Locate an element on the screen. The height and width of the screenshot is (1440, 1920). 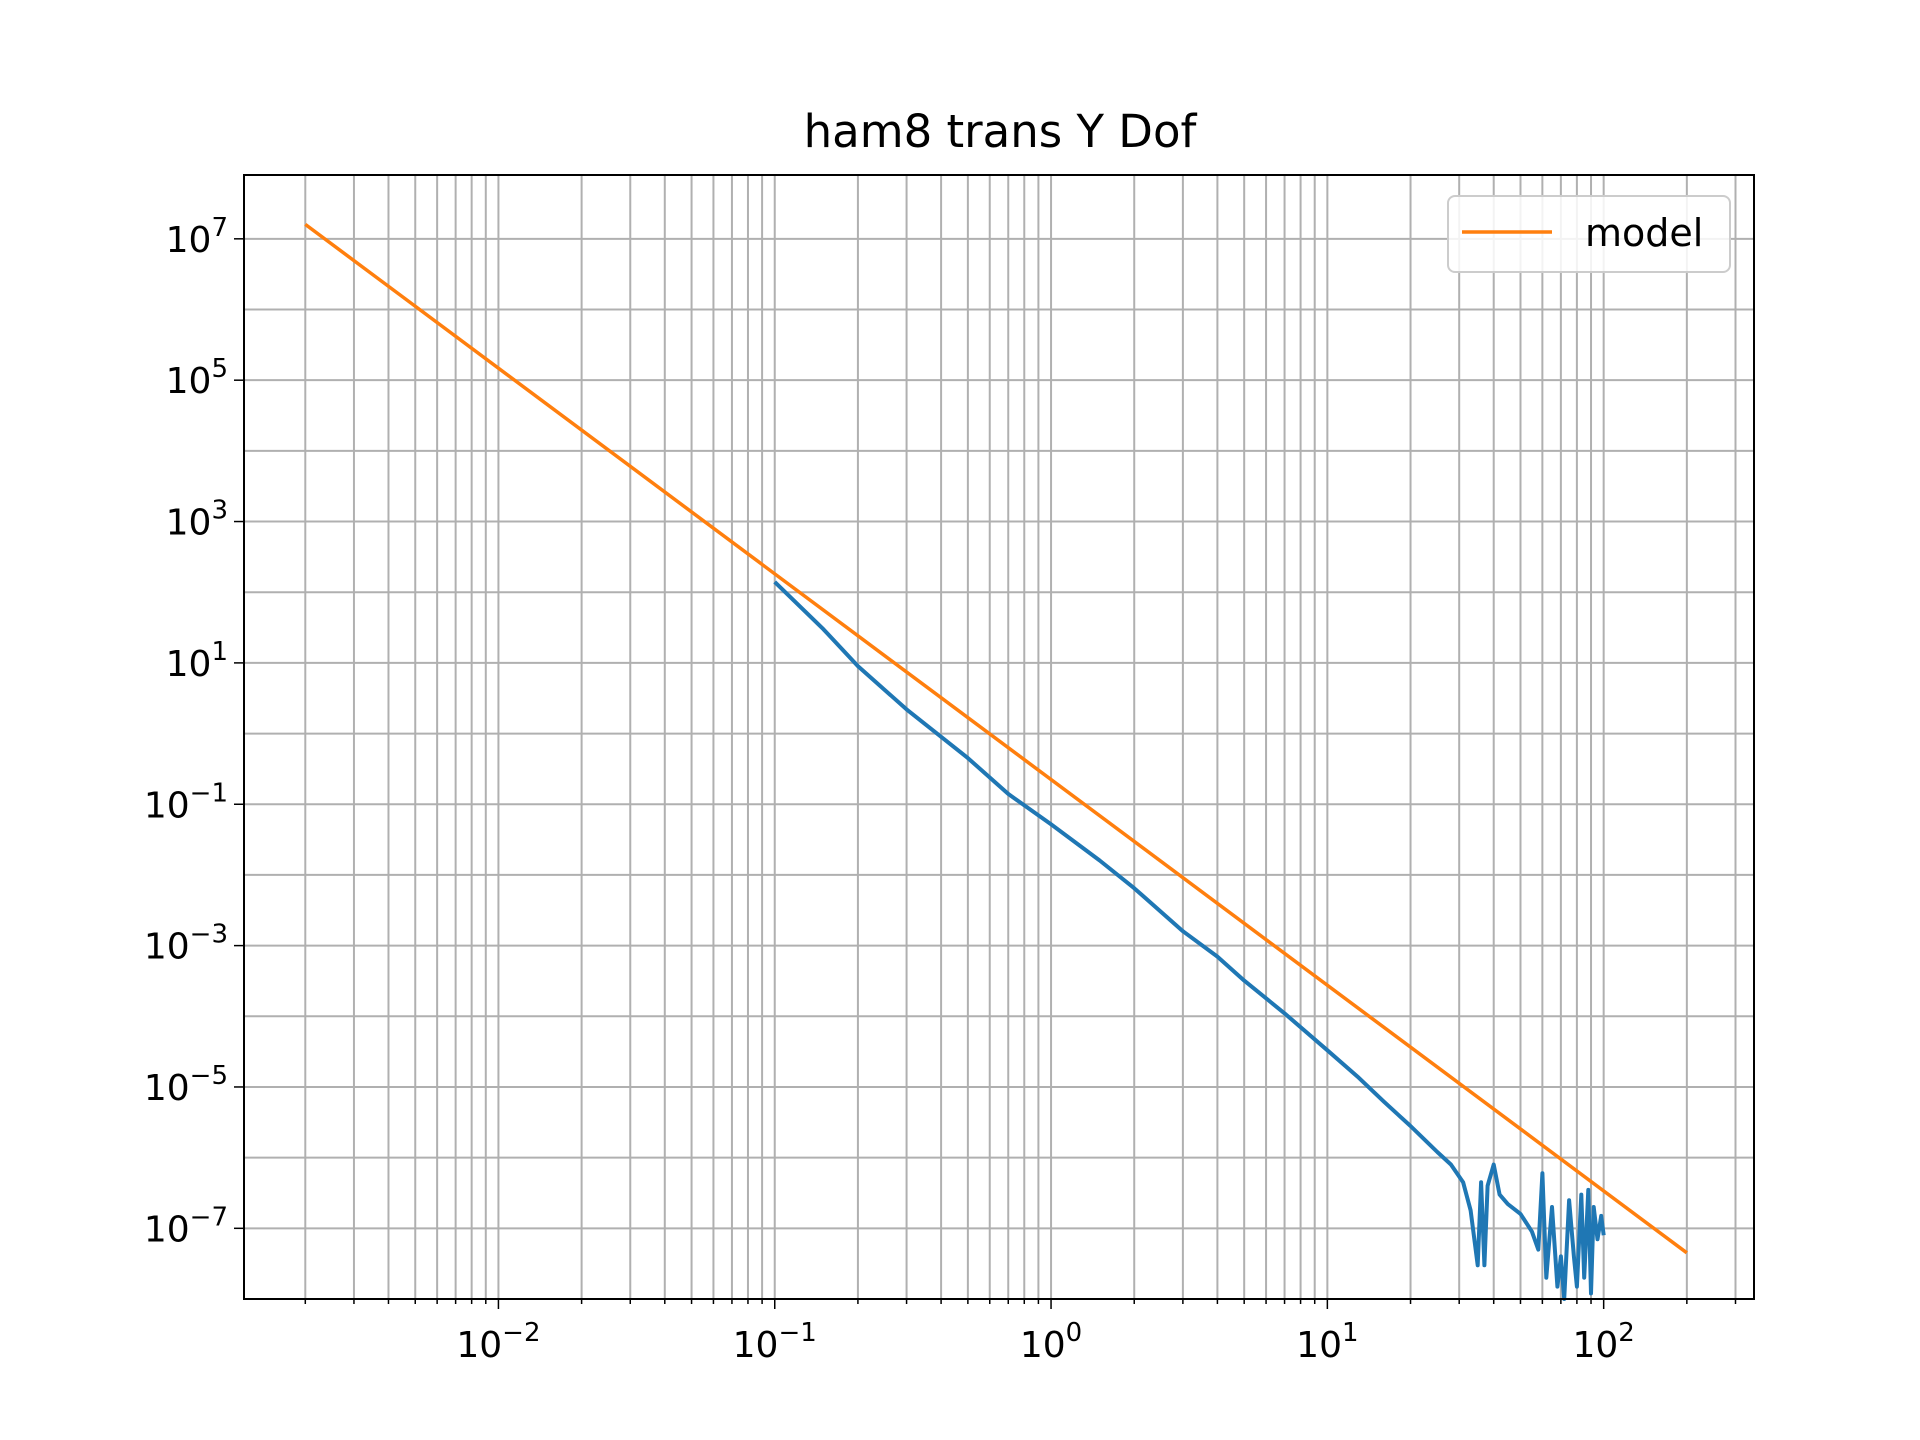
y-tick-exponent: 3 is located at coordinates (219, 511).